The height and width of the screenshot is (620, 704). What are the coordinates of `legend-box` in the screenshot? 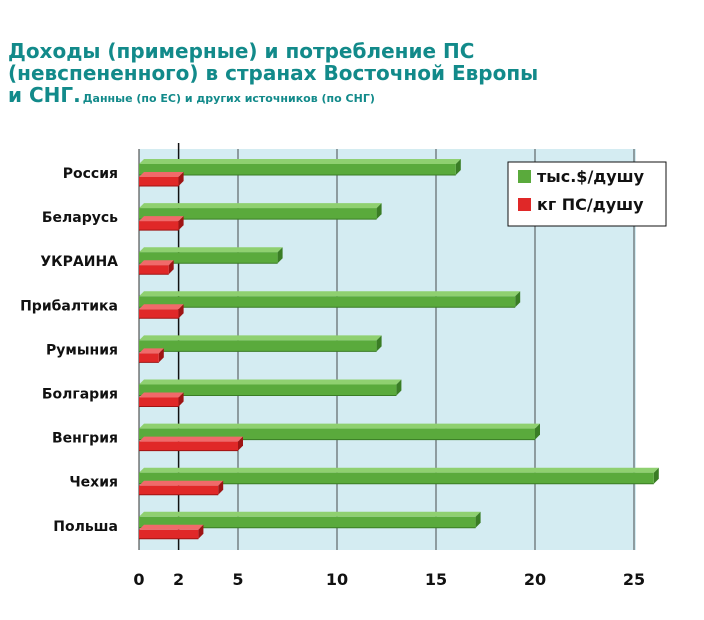 It's located at (587, 194).